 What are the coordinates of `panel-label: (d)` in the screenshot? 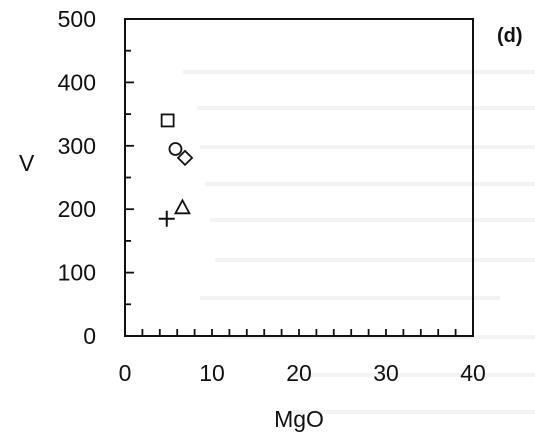 It's located at (510, 36).